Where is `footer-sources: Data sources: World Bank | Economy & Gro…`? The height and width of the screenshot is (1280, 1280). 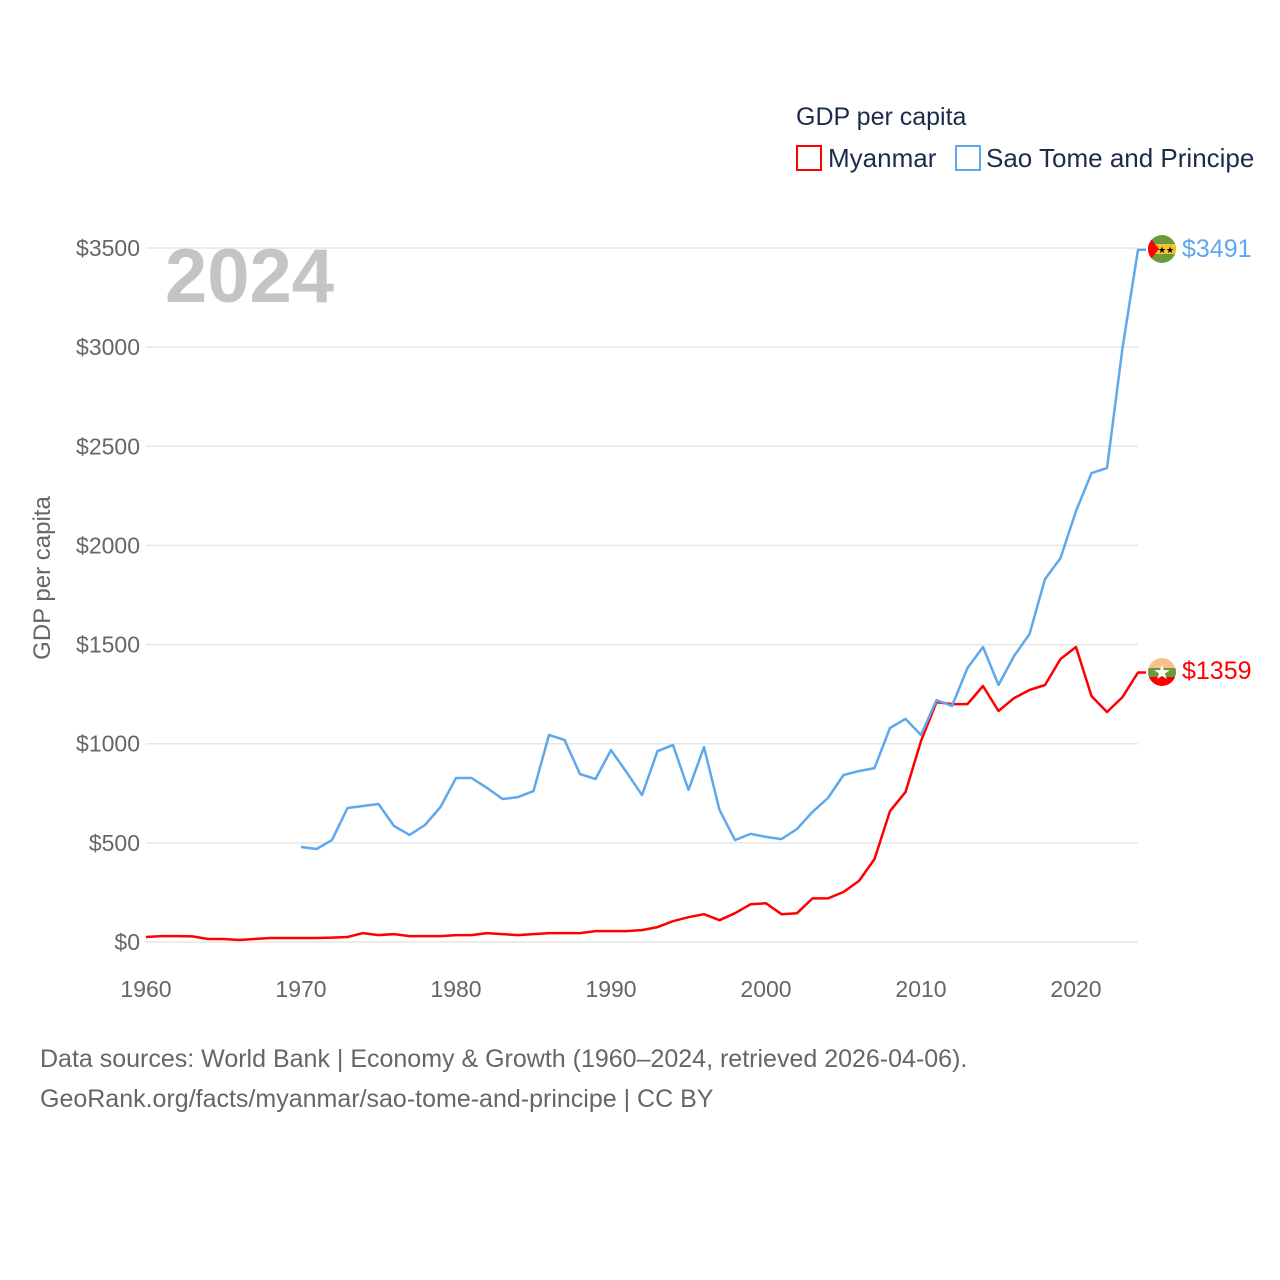
footer-sources: Data sources: World Bank | Economy & Gro… is located at coordinates (504, 1059).